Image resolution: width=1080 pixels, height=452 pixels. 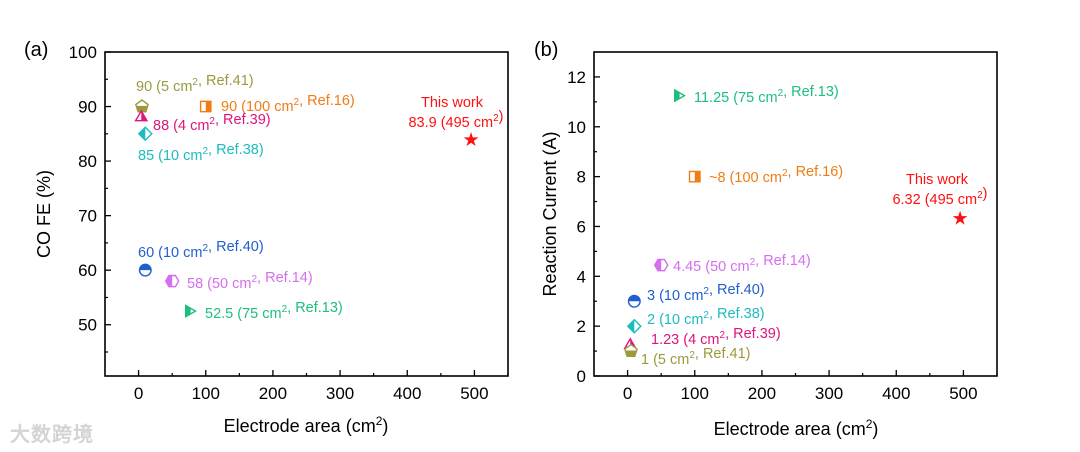 I want to click on y-tick-label: 12, so click(x=576, y=77).